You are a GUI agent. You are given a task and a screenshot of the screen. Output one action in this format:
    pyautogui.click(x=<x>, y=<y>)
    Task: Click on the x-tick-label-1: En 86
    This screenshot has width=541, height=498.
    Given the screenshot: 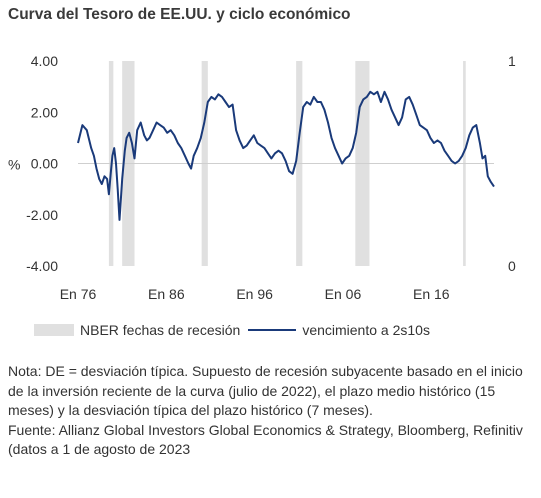 What is the action you would take?
    pyautogui.click(x=166, y=294)
    